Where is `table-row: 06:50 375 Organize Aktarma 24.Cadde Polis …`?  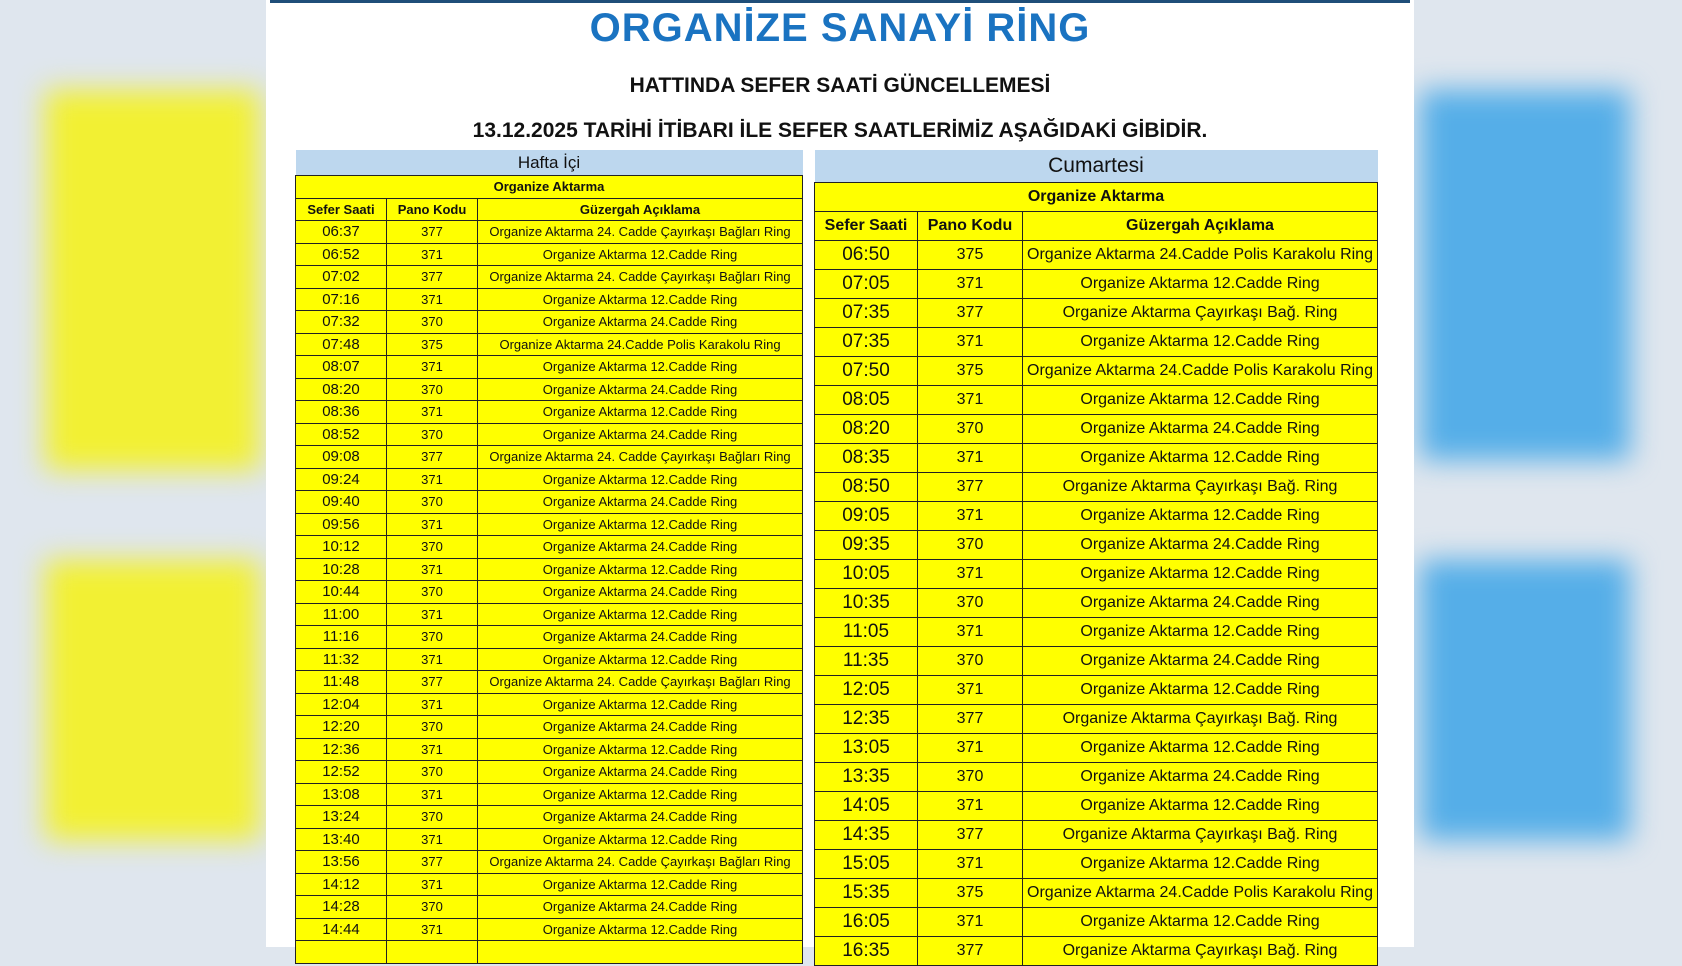 table-row: 06:50 375 Organize Aktarma 24.Cadde Polis … is located at coordinates (1096, 255).